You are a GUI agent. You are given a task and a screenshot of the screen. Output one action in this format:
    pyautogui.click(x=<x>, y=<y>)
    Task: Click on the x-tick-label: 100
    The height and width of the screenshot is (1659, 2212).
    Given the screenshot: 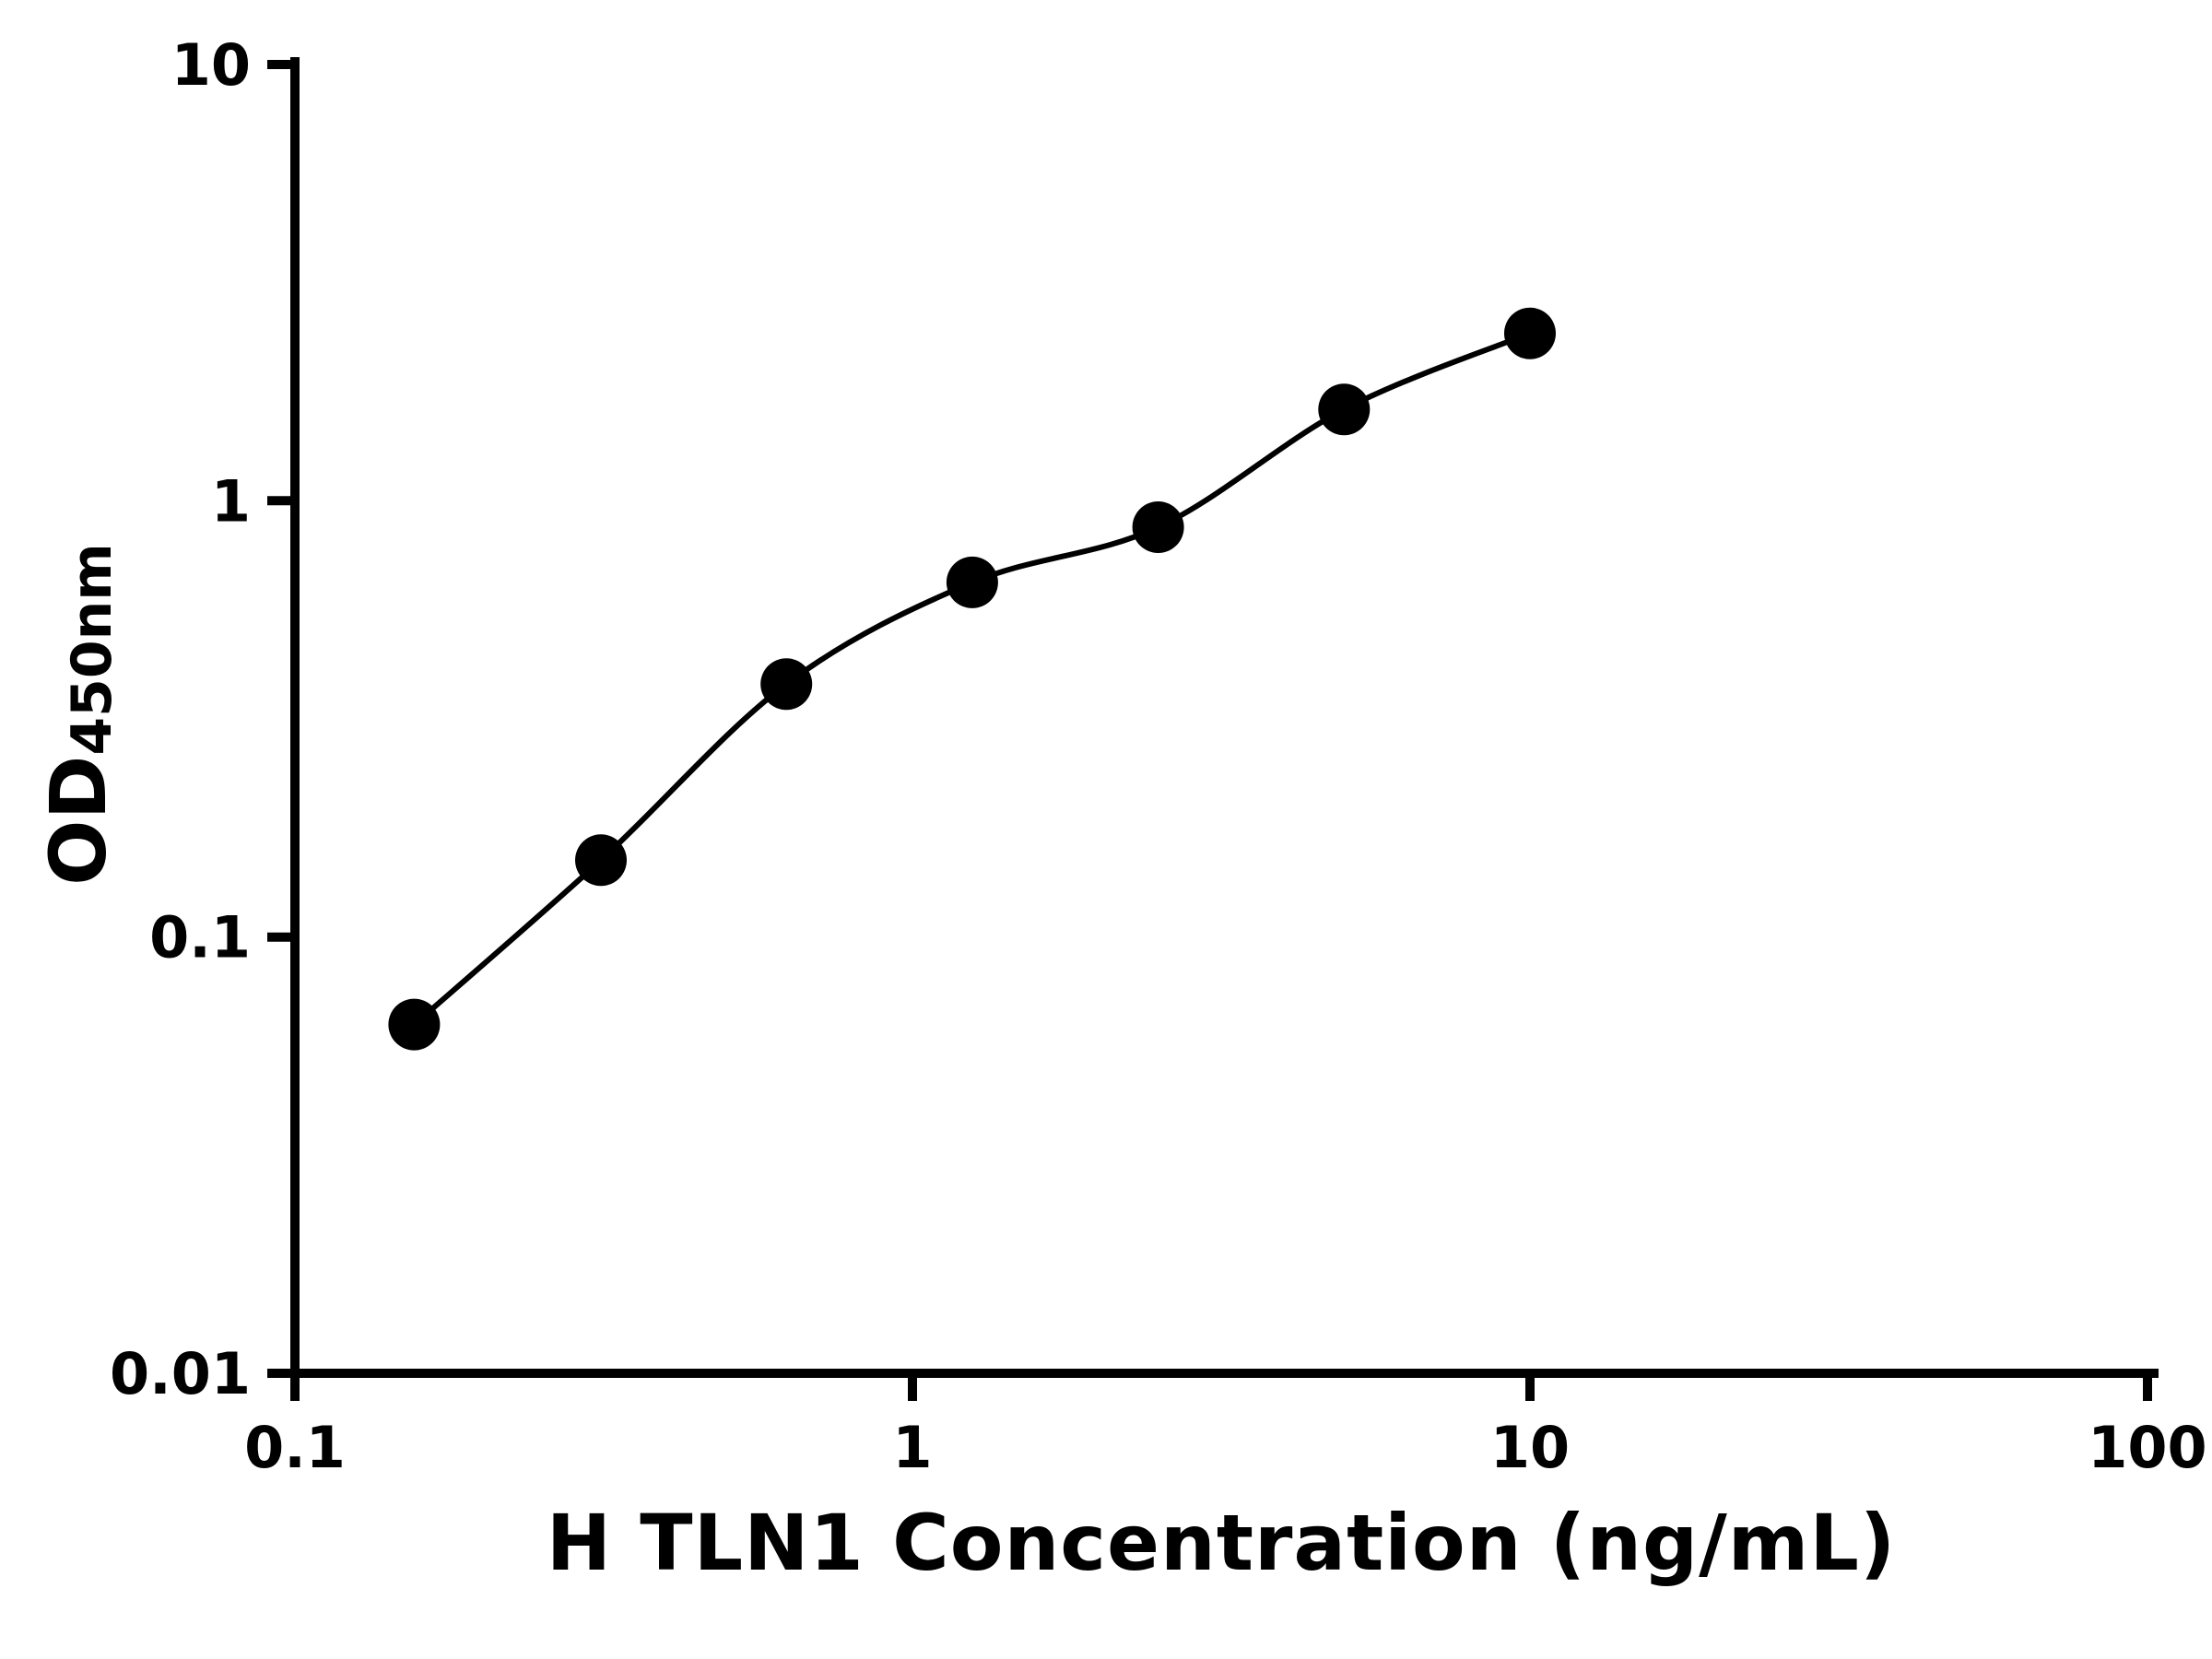 What is the action you would take?
    pyautogui.click(x=2147, y=1447)
    